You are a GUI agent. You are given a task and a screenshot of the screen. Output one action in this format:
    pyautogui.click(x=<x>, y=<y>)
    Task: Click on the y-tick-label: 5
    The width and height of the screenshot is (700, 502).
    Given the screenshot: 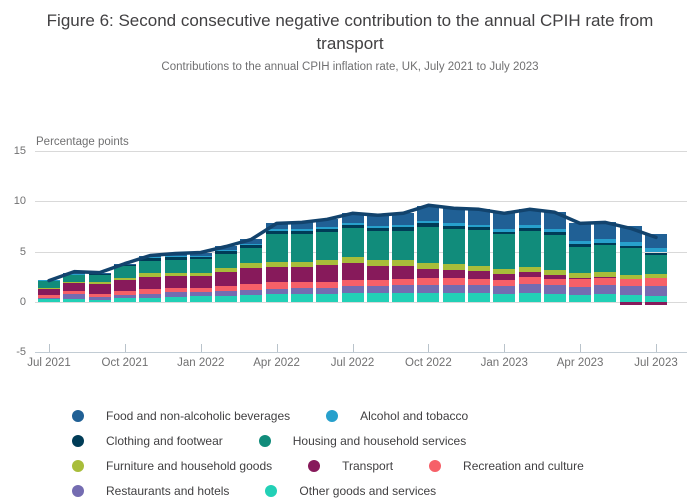 What is the action you would take?
    pyautogui.click(x=22, y=251)
    